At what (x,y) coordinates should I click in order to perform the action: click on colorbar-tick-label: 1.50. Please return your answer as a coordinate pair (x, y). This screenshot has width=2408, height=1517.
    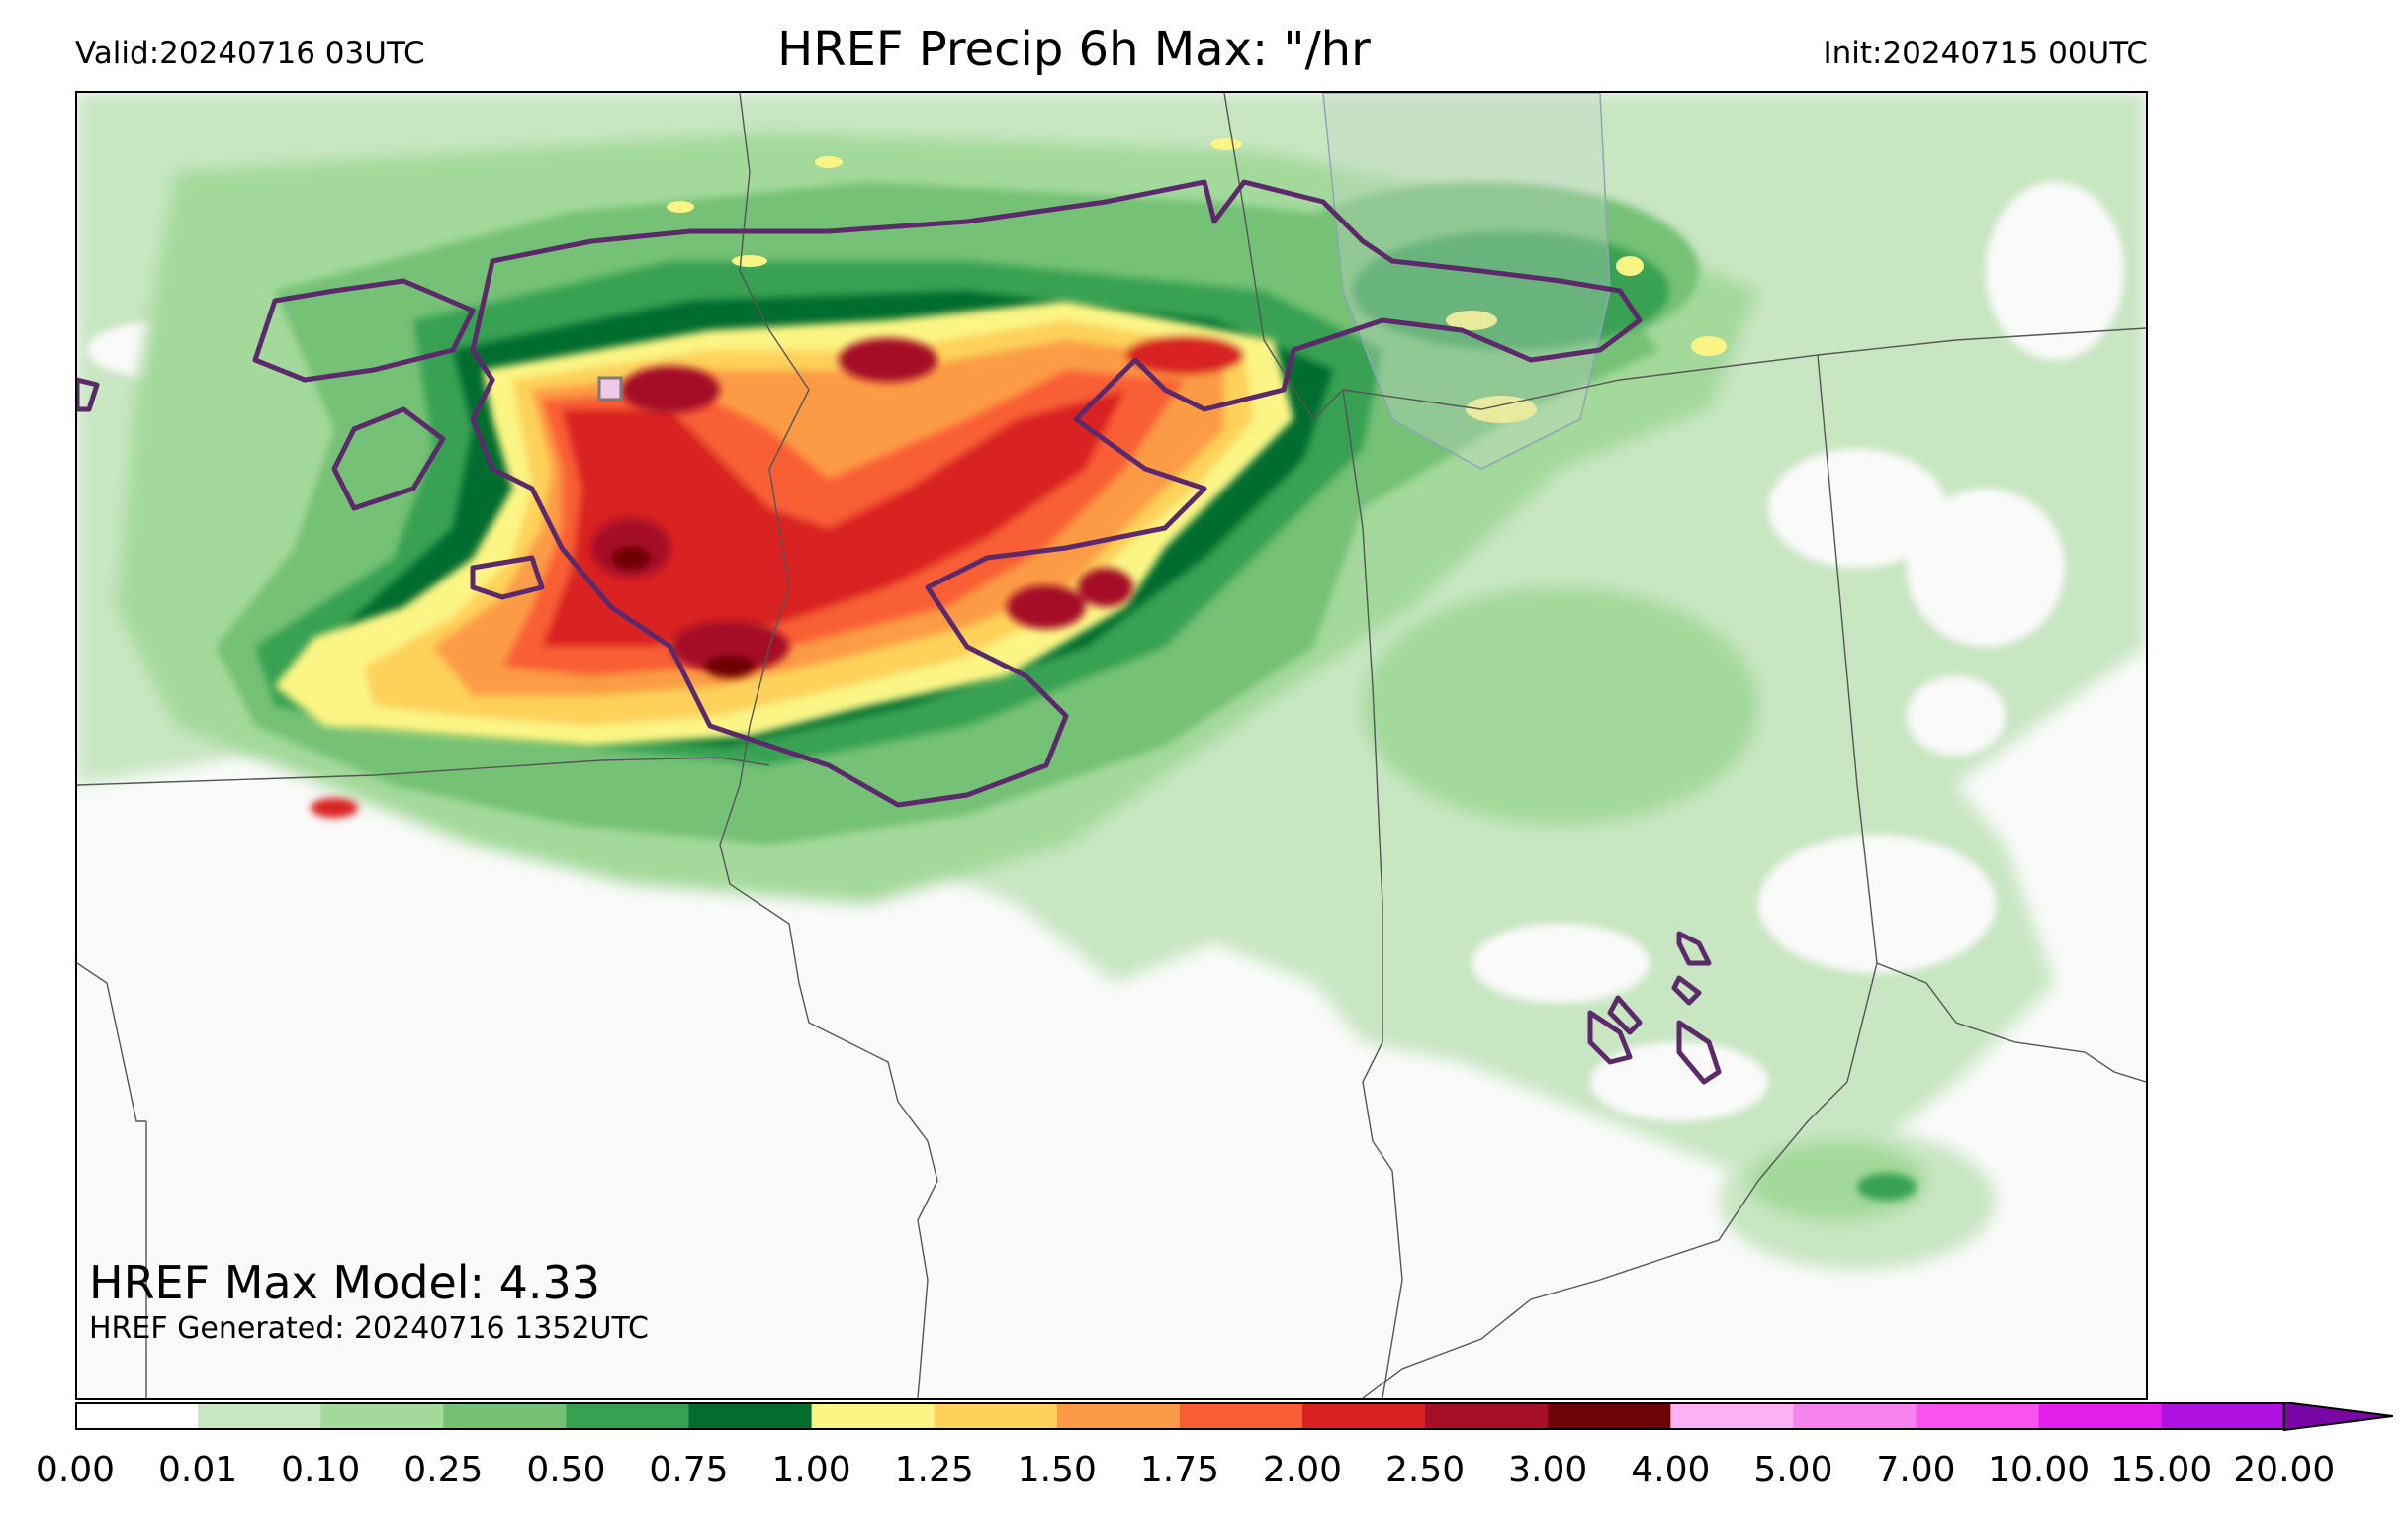
    Looking at the image, I should click on (1057, 1470).